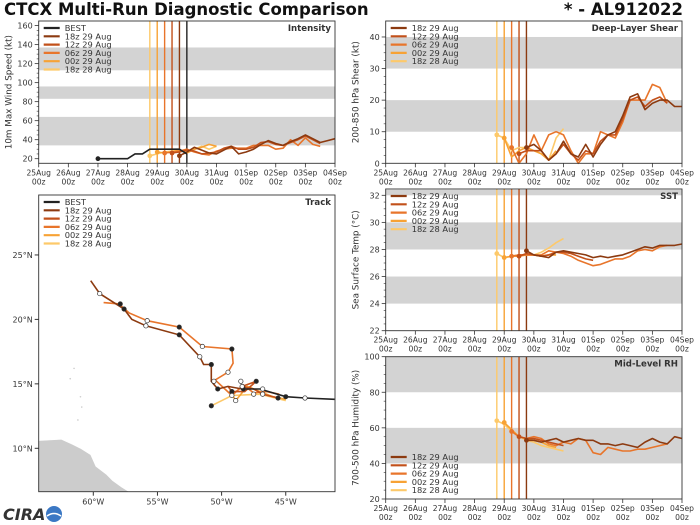 This screenshot has height=525, width=700. I want to click on y-tick-label: 10, so click(375, 132).